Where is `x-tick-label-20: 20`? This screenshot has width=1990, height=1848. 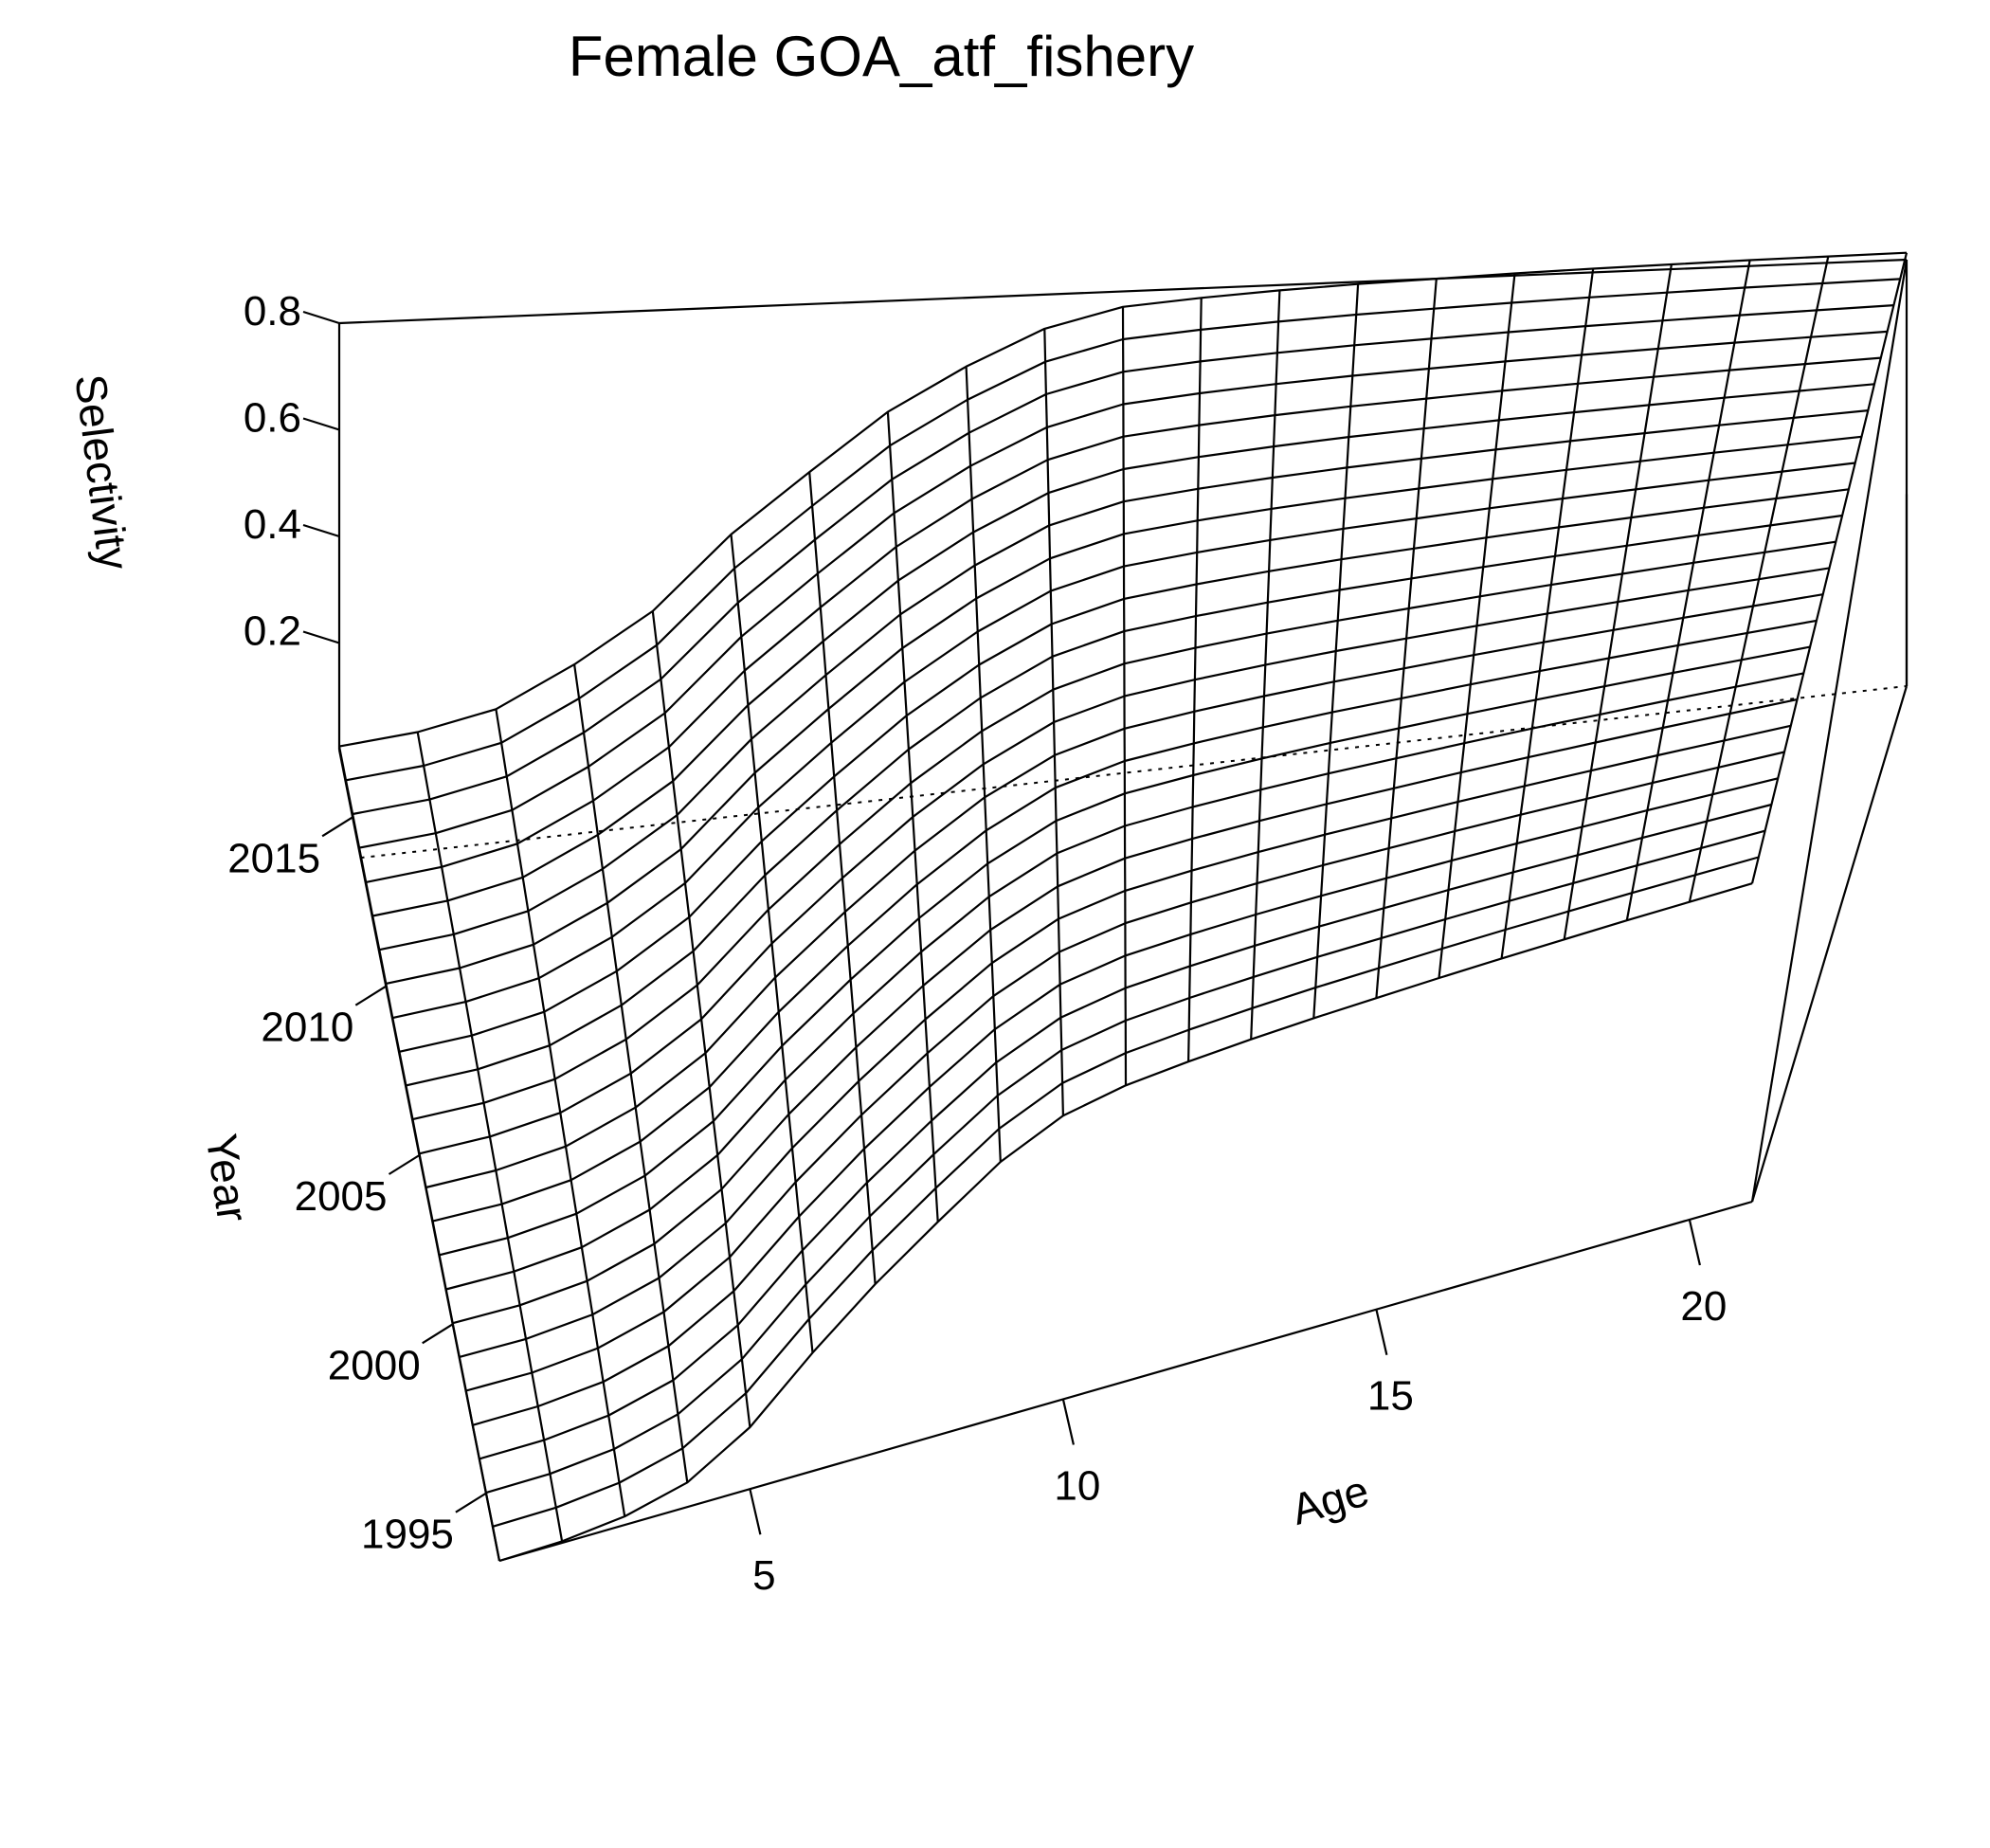 x-tick-label-20: 20 is located at coordinates (1703, 1306).